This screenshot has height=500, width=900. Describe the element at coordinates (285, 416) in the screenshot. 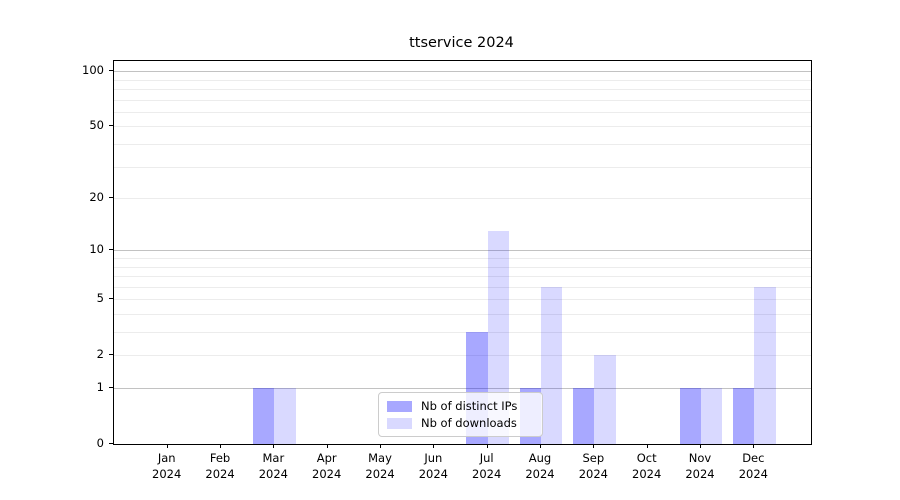

I see `bar-mar-downloads` at that location.